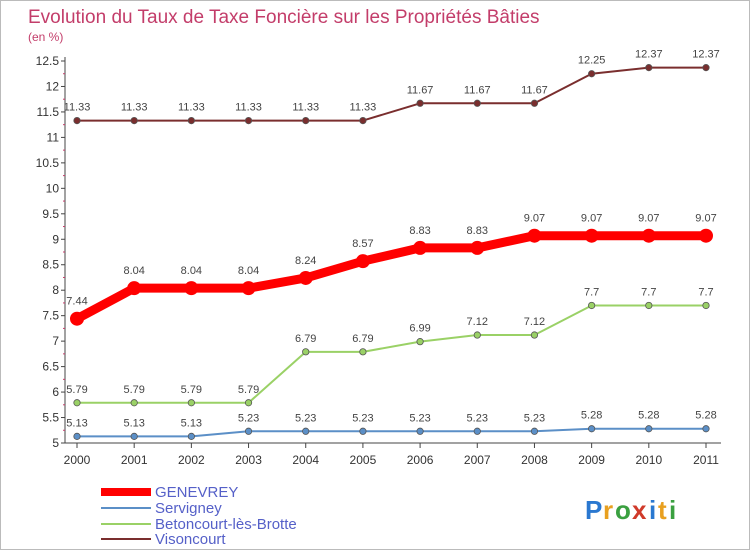  What do you see at coordinates (391, 94) in the screenshot?
I see `series-visoncourt` at bounding box center [391, 94].